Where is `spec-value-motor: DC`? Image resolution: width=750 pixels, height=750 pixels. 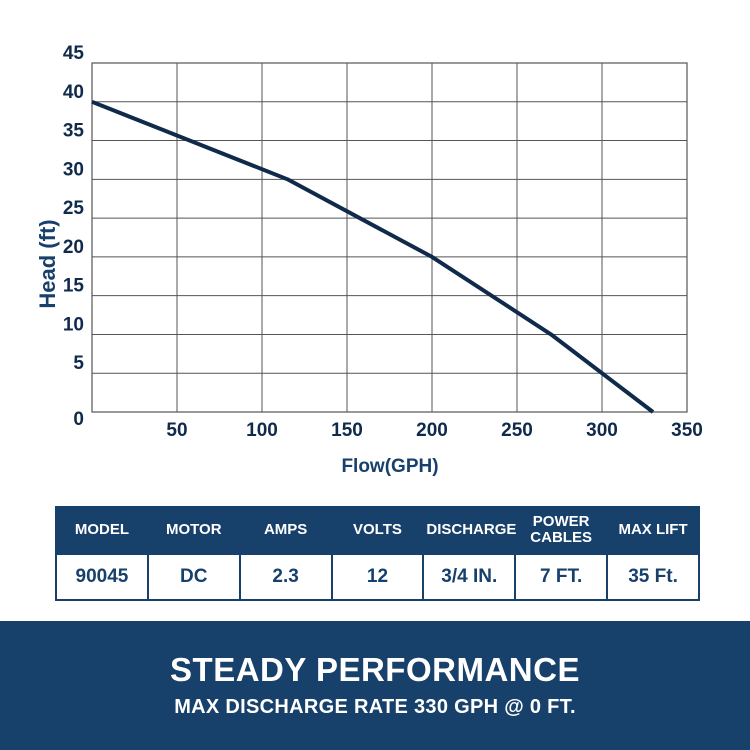
spec-value-motor: DC is located at coordinates (193, 577).